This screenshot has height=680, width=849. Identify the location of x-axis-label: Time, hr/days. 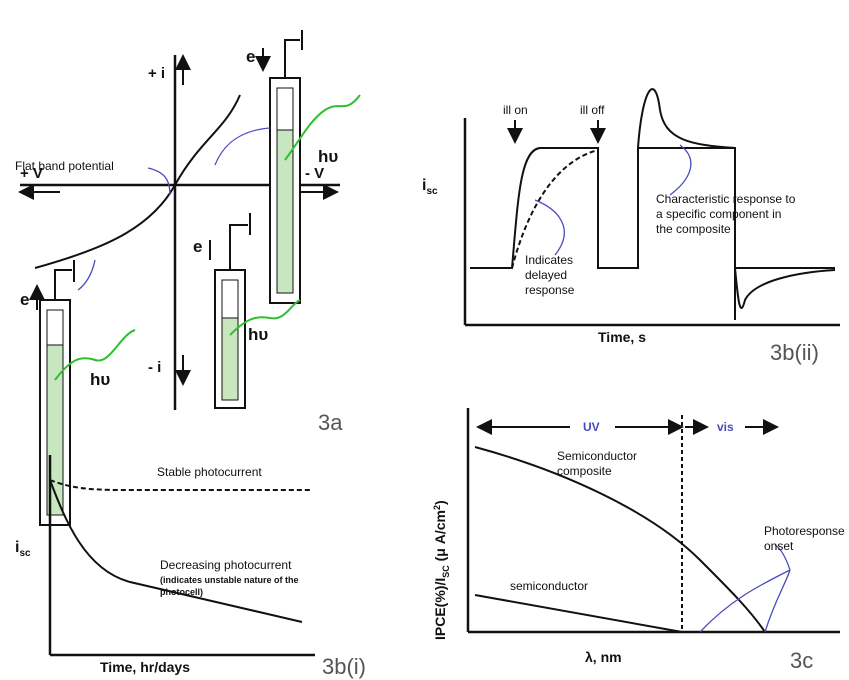
(145, 667).